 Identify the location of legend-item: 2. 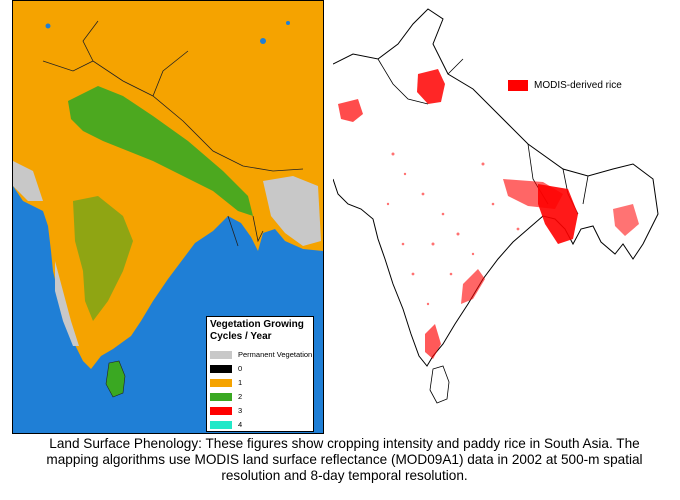
(226, 396).